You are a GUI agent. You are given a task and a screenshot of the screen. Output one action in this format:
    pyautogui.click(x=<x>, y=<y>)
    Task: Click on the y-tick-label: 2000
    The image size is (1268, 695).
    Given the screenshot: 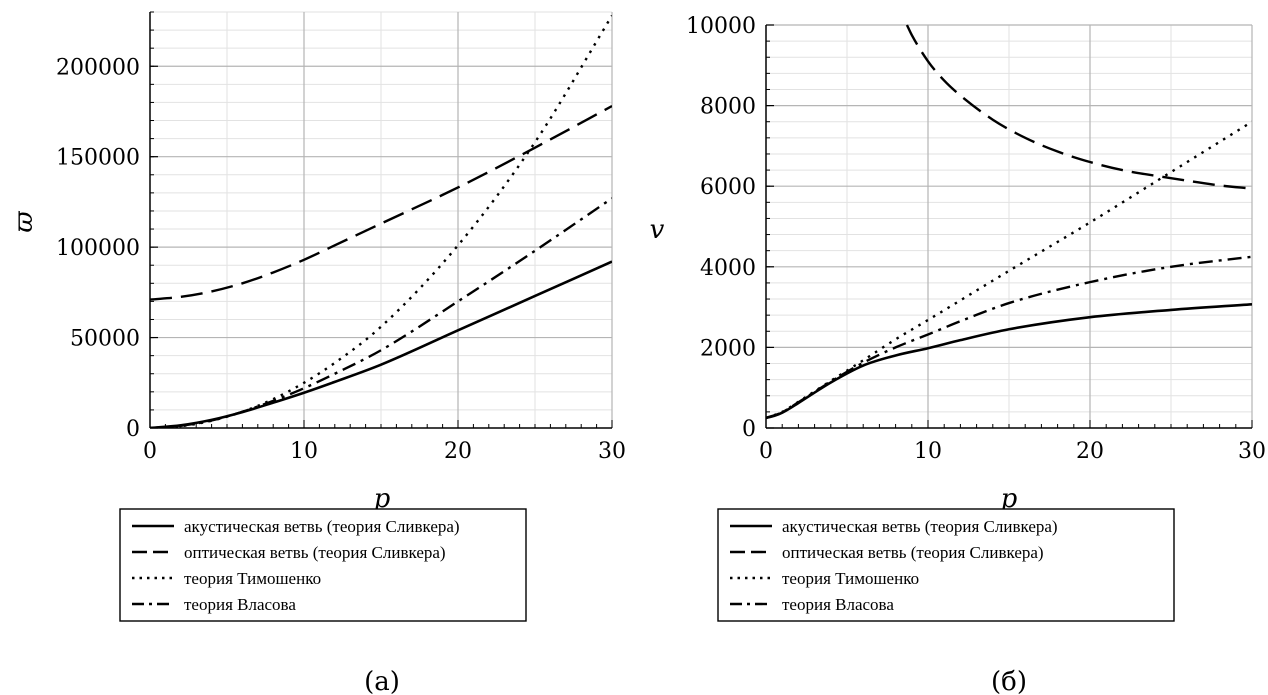 What is the action you would take?
    pyautogui.click(x=728, y=348)
    